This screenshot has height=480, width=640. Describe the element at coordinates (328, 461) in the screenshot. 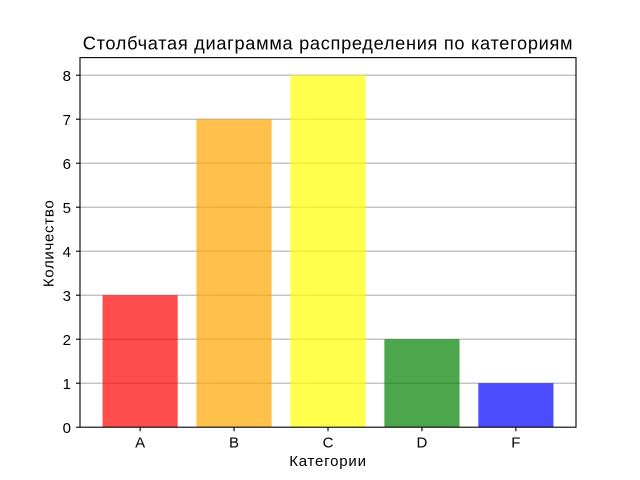

I see `svg-text: Категории` at that location.